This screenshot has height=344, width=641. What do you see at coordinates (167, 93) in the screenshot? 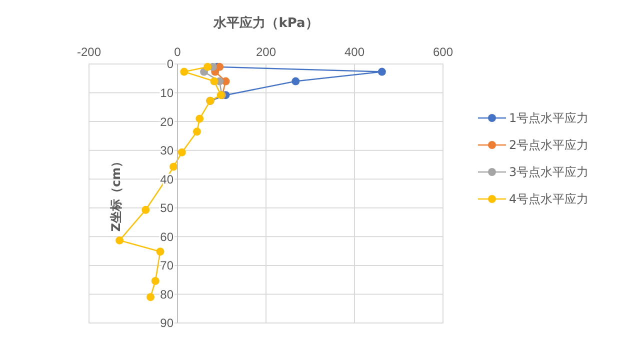
I see `y-tick-label: 10` at bounding box center [167, 93].